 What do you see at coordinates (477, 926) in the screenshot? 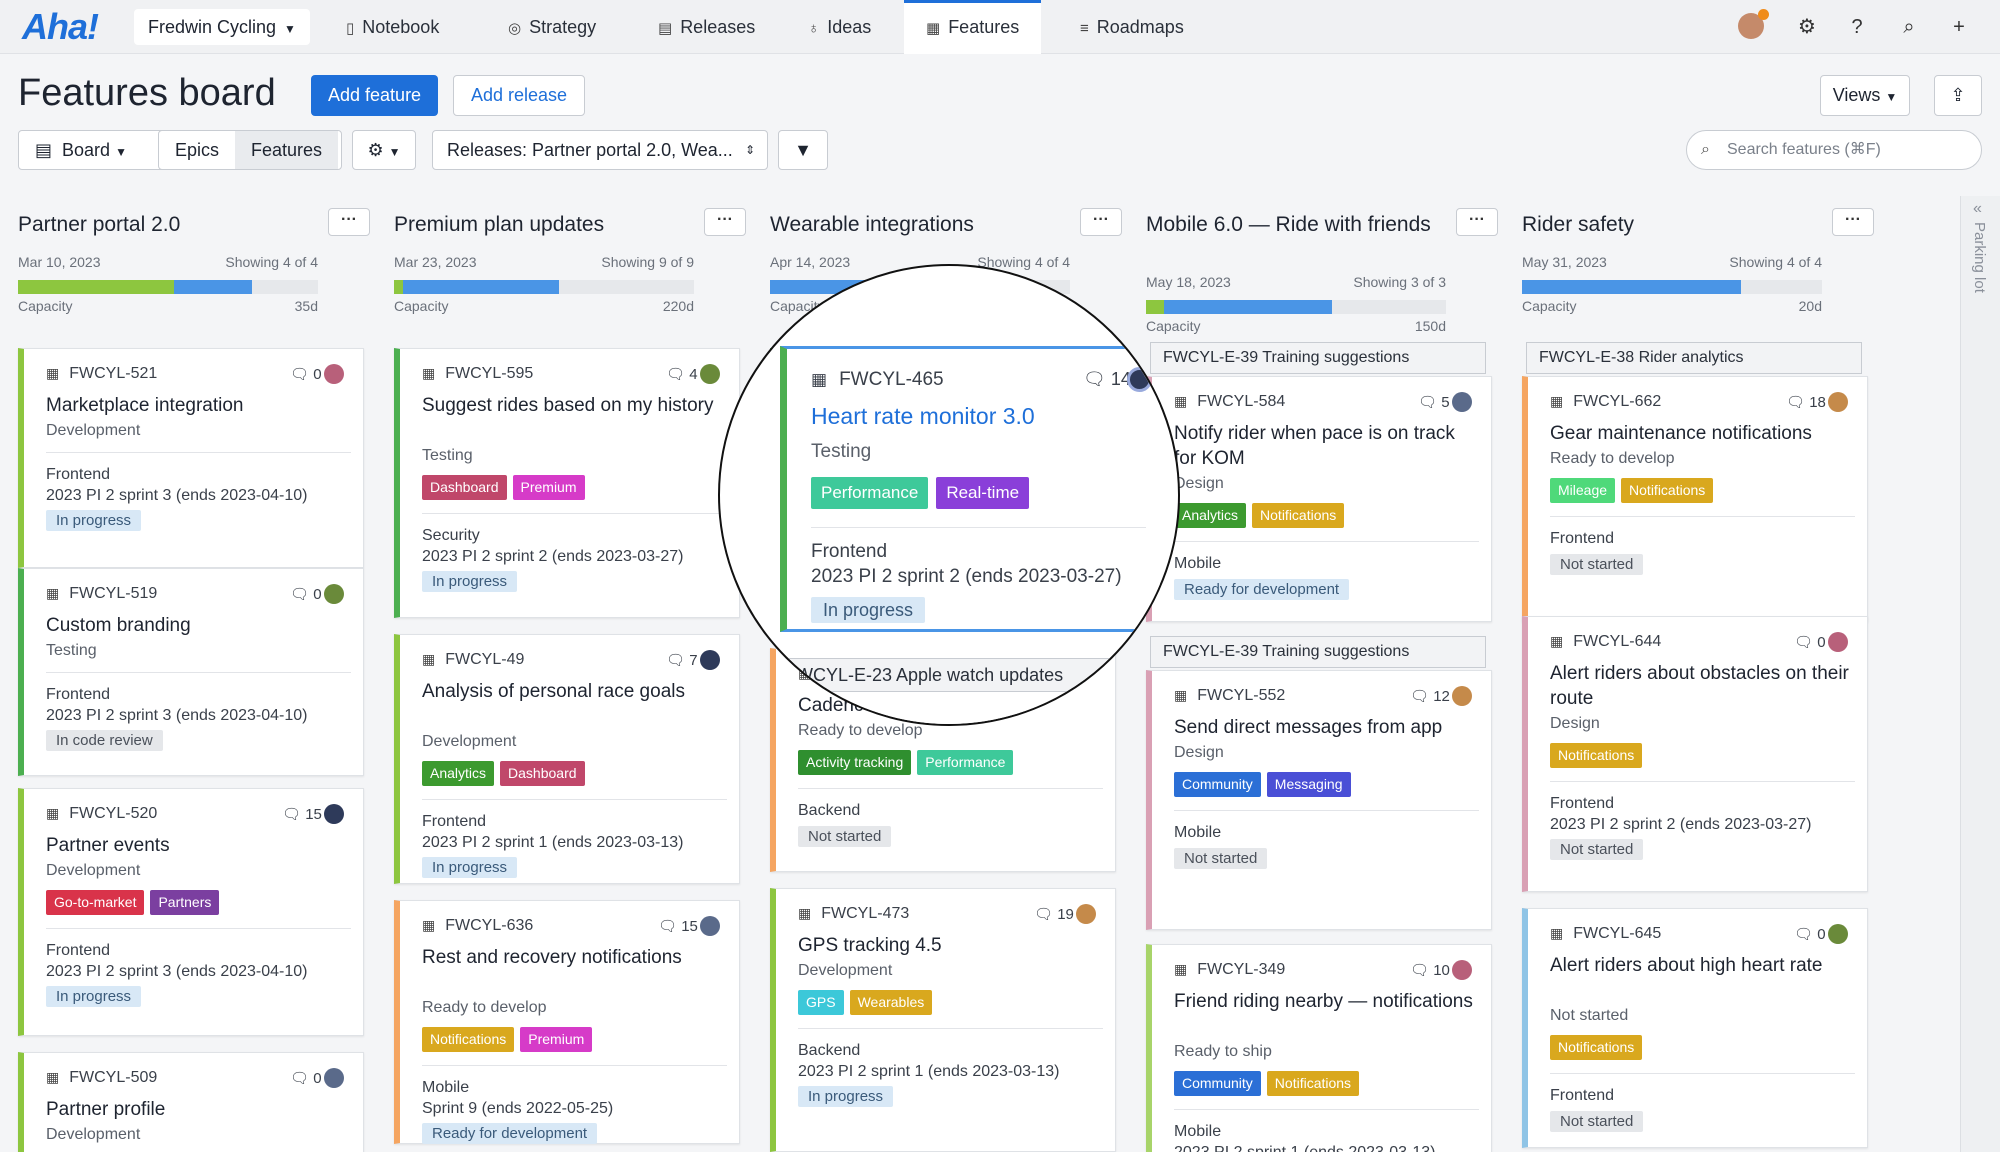
I see `feature-id: ▦ FWCYL-636` at bounding box center [477, 926].